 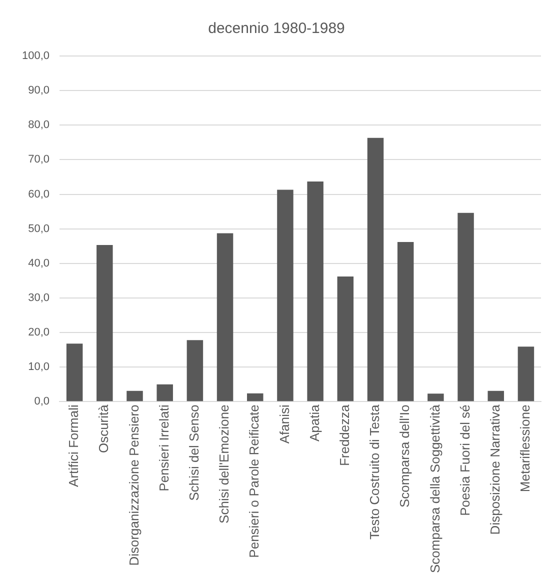 What do you see at coordinates (254, 481) in the screenshot?
I see `x-tick-label: Pensieri o Parole Reificate` at bounding box center [254, 481].